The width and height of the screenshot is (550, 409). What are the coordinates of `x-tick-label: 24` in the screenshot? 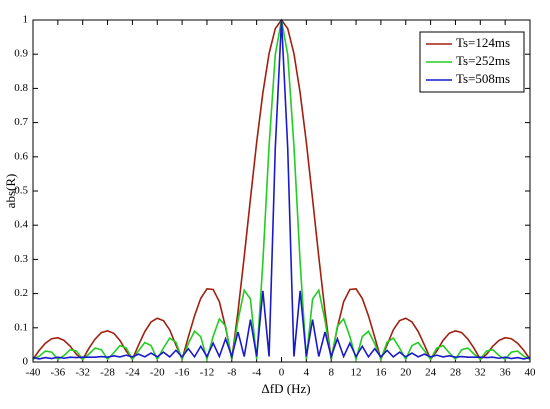 It's located at (431, 373).